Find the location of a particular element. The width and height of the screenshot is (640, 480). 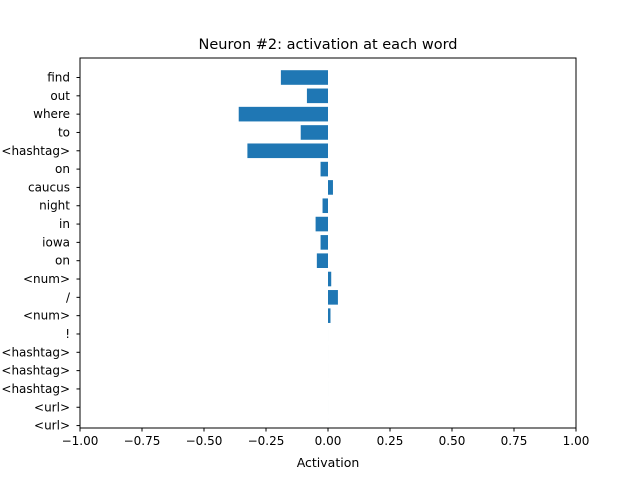

bars-group is located at coordinates (288, 251).